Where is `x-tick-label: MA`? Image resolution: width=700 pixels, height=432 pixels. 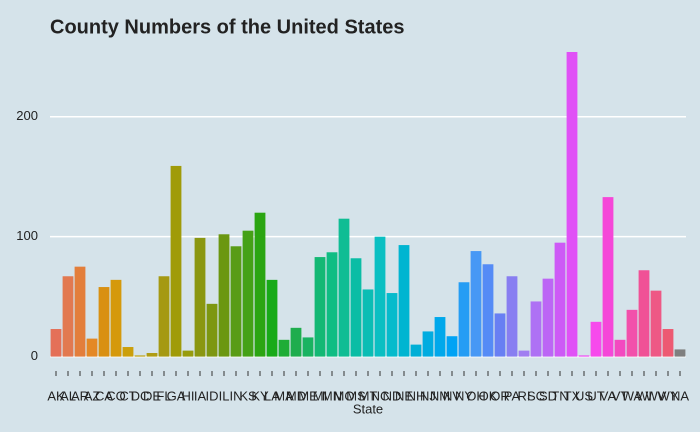 x-tick-label: MA is located at coordinates (284, 395).